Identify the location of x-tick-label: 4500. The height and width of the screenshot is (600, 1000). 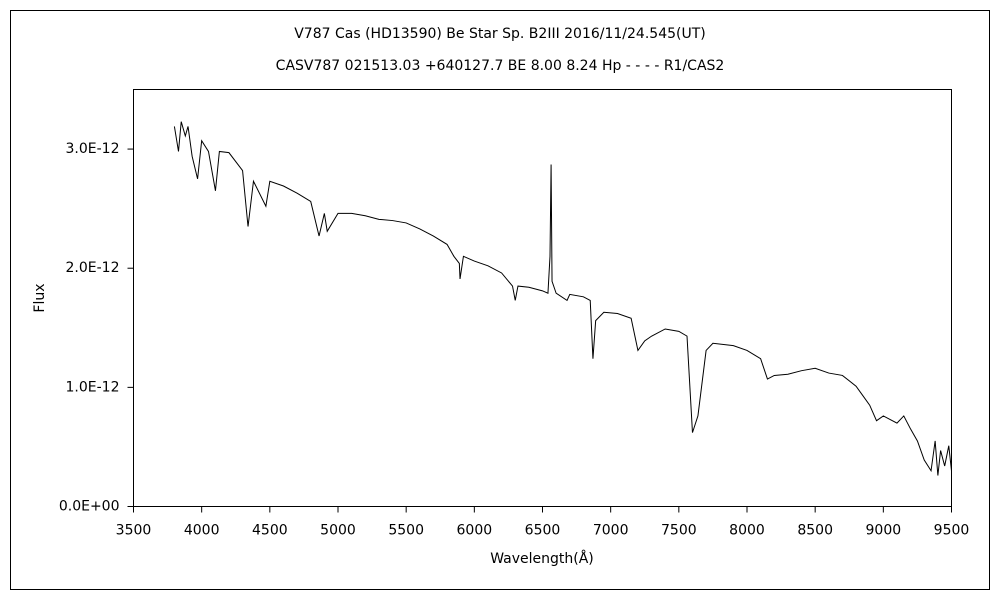
(270, 531).